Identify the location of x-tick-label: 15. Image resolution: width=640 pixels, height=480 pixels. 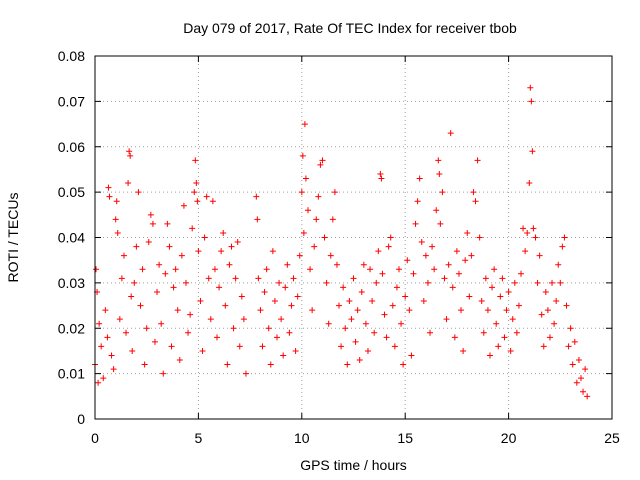
(405, 438).